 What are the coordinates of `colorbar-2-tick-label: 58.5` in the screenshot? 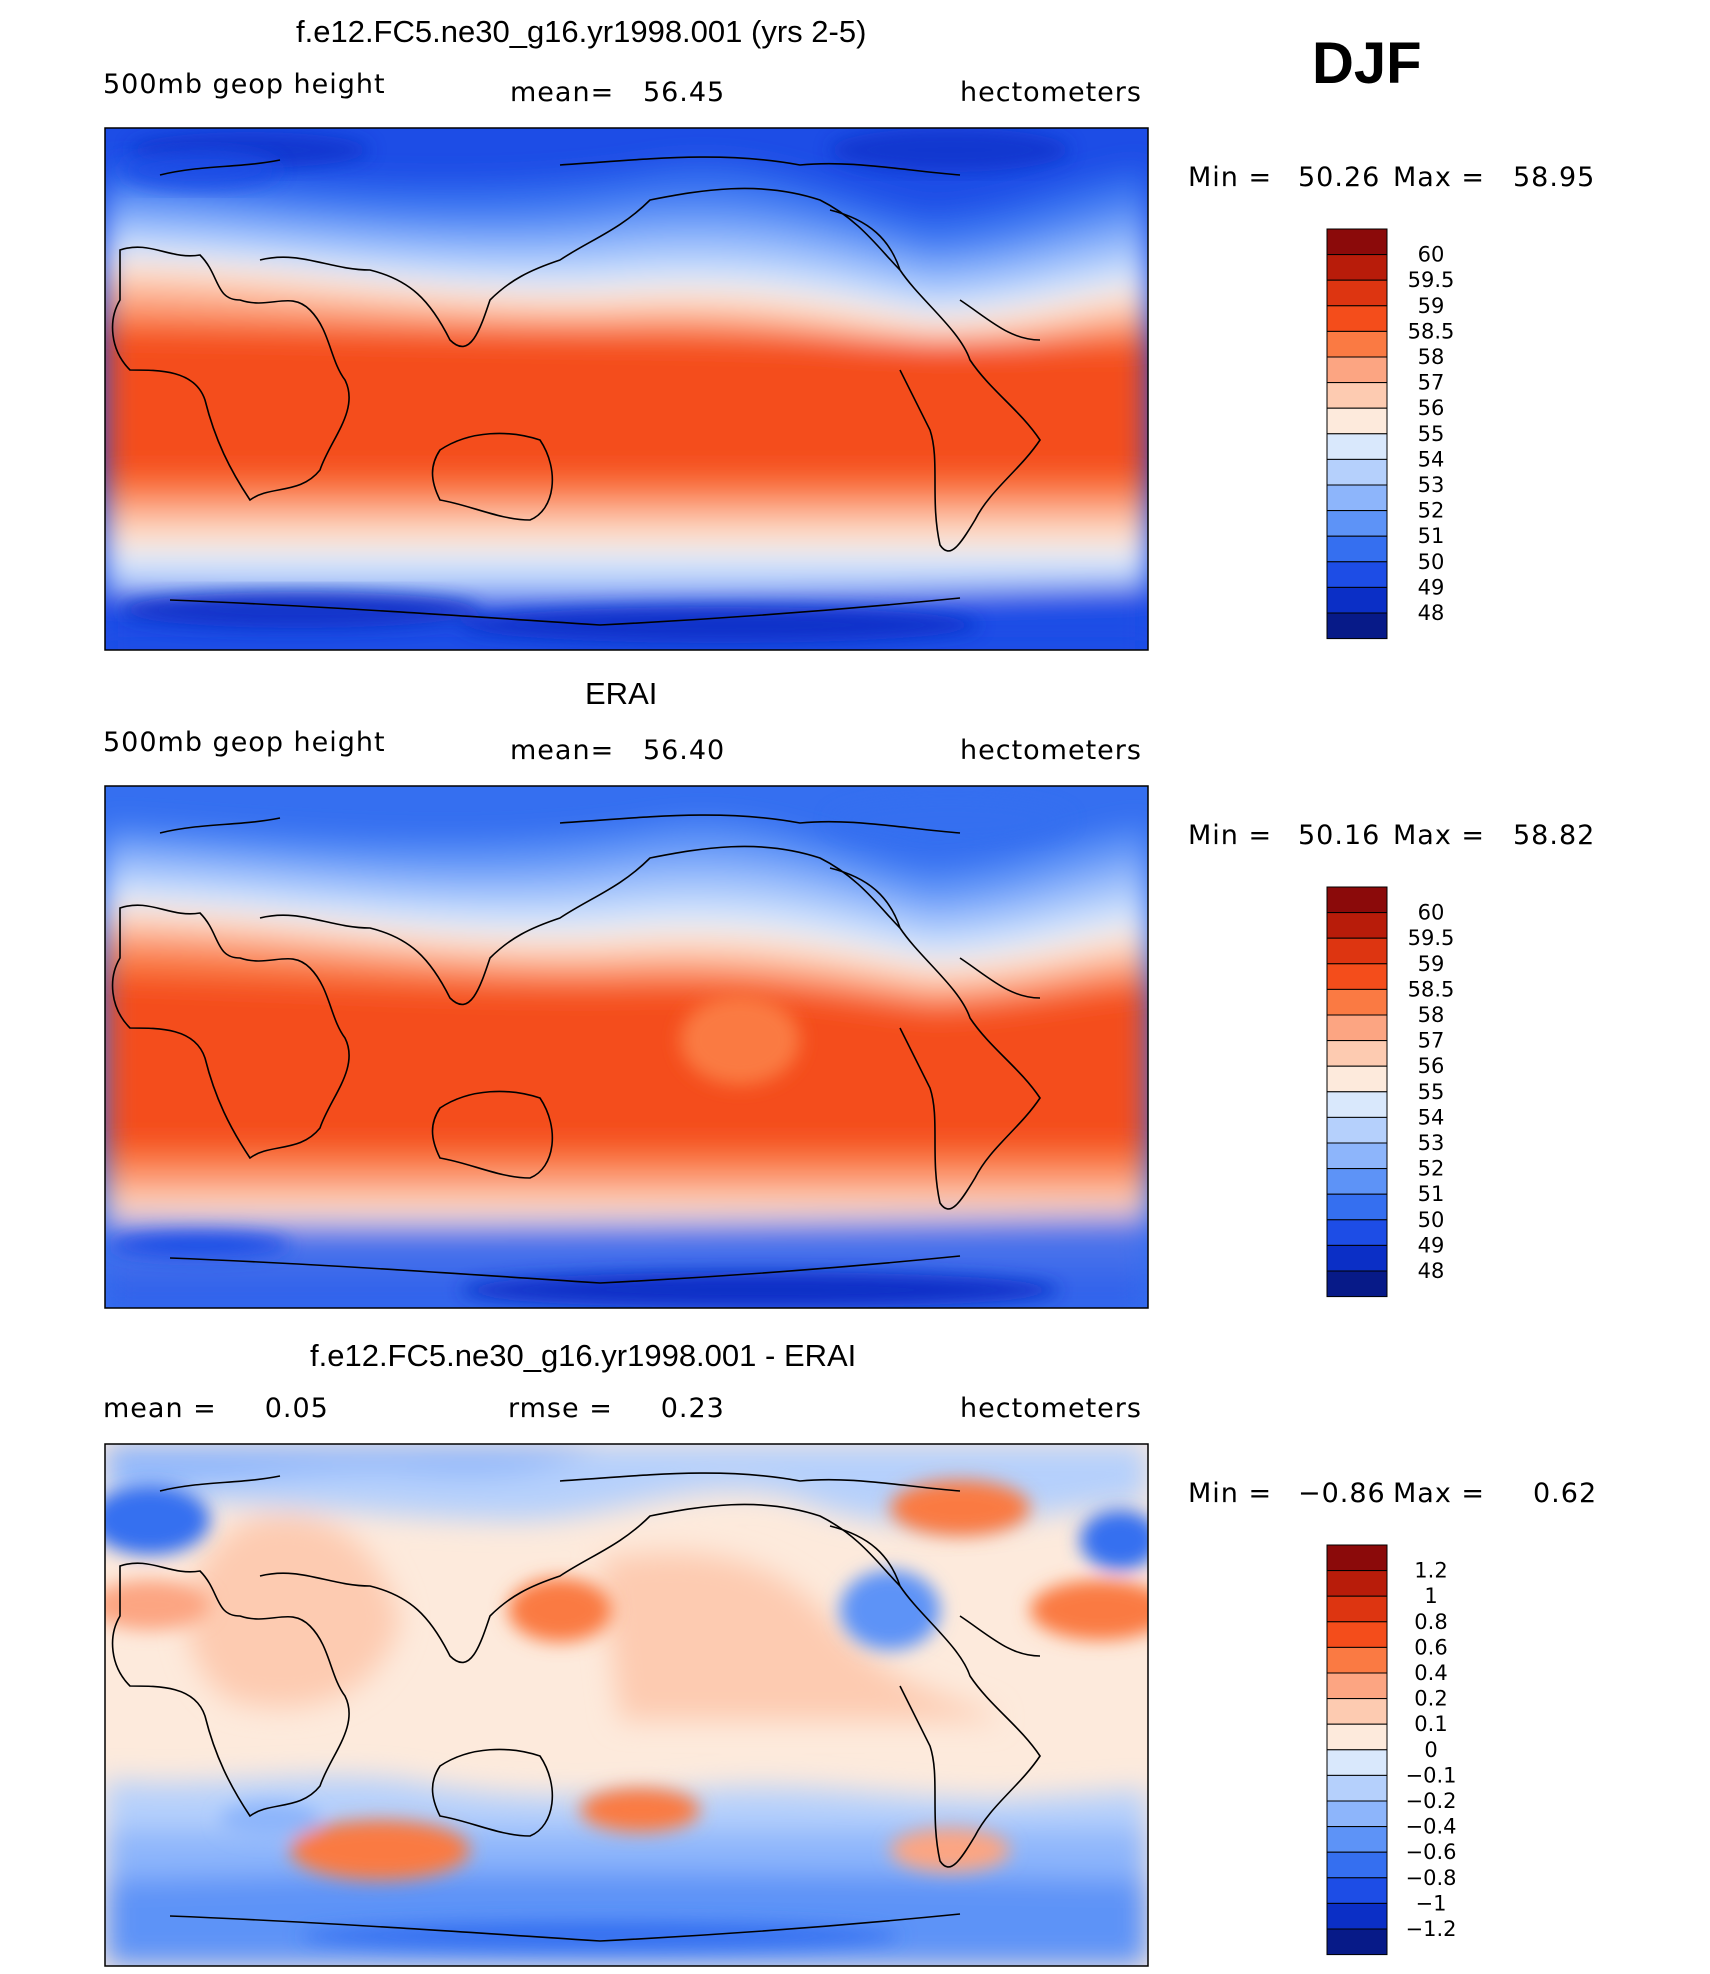 It's located at (1431, 989).